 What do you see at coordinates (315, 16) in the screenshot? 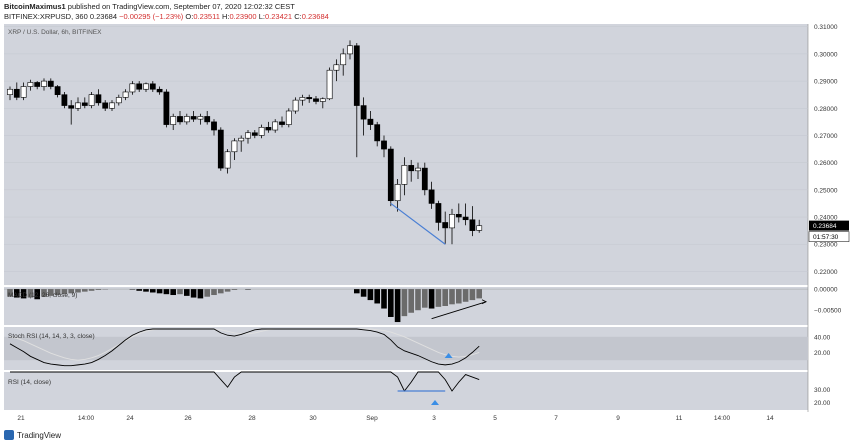
I see `close-value: 0.23684` at bounding box center [315, 16].